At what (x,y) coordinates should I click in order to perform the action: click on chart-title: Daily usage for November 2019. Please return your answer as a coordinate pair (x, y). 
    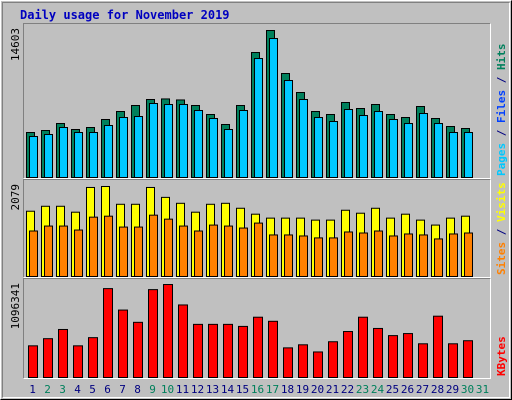
    Looking at the image, I should click on (125, 15).